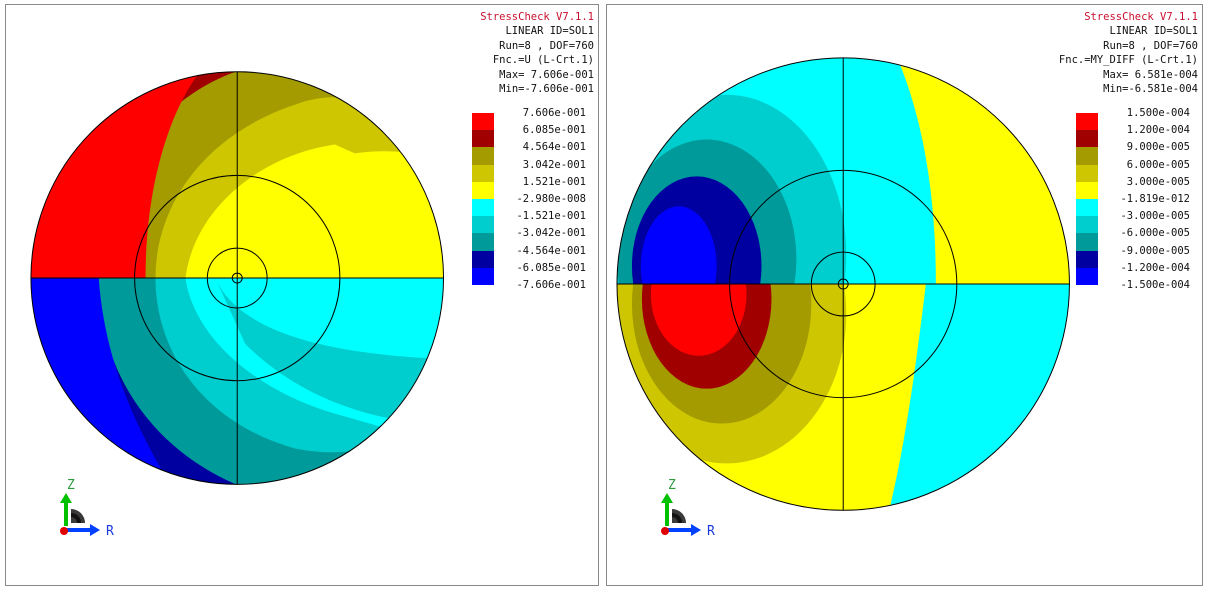  I want to click on legend-entry: -9.000e-005, so click(1133, 256).